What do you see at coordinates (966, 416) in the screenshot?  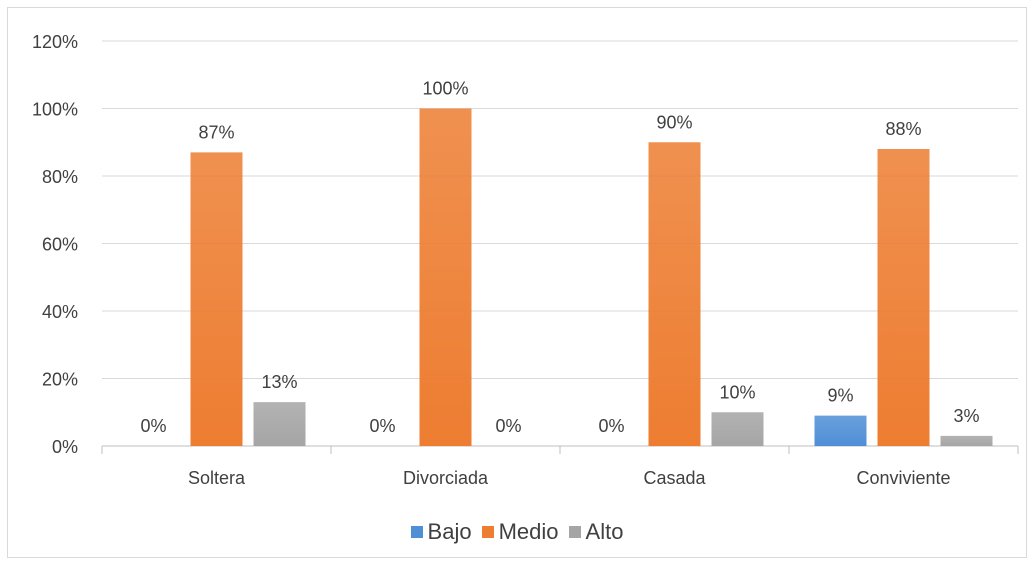 I see `data-label: 3%` at bounding box center [966, 416].